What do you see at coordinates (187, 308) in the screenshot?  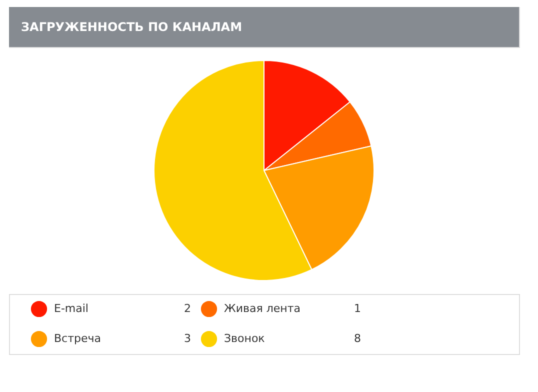 I see `data-label: 2` at bounding box center [187, 308].